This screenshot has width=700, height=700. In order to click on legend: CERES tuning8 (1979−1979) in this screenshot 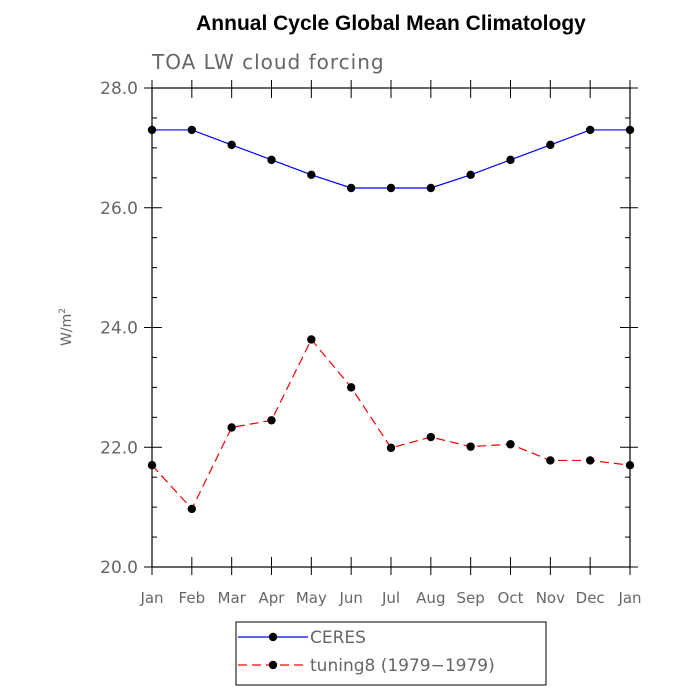, I will do `click(391, 653)`.